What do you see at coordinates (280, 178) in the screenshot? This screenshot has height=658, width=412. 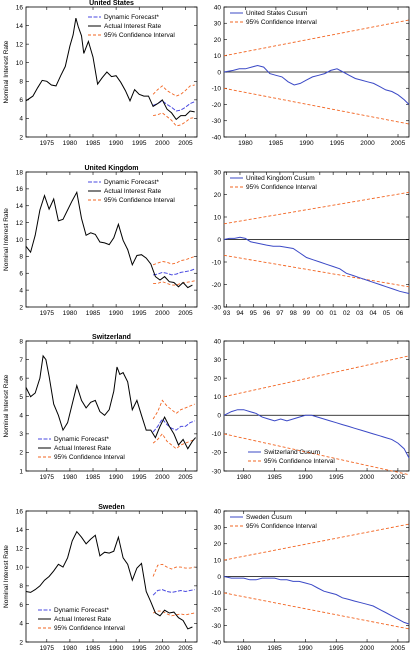 I see `legend-label: United Kingdom Cusum` at bounding box center [280, 178].